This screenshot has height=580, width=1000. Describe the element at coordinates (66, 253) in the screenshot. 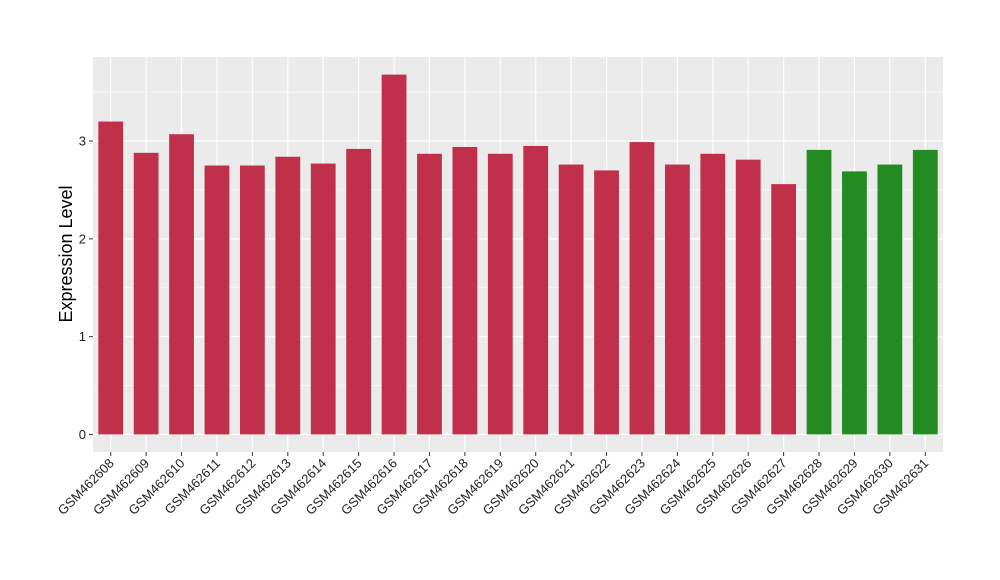

I see `y-axis-label: Expression Level` at that location.